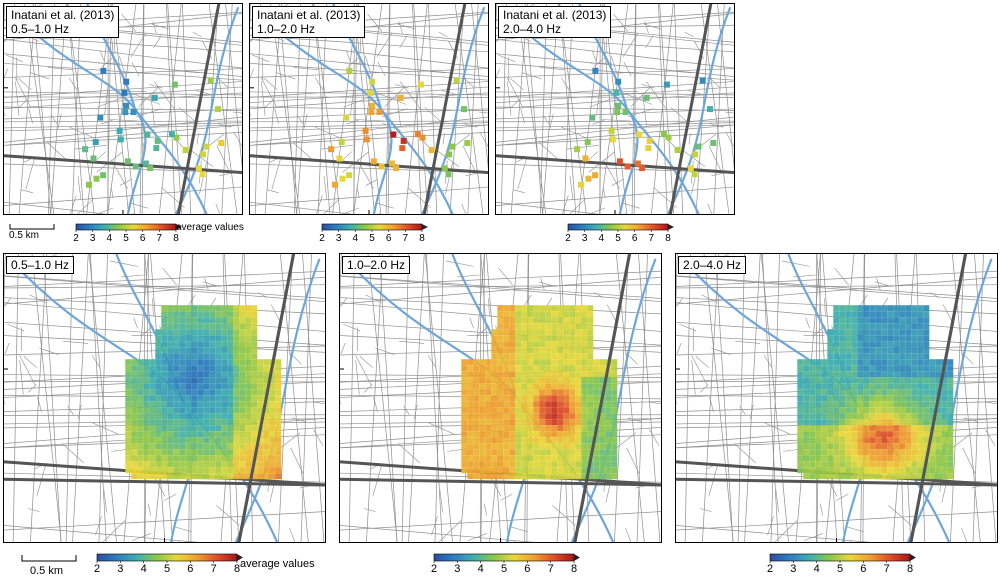  Describe the element at coordinates (120, 569) in the screenshot. I see `colorbar-tick-label: 3` at that location.